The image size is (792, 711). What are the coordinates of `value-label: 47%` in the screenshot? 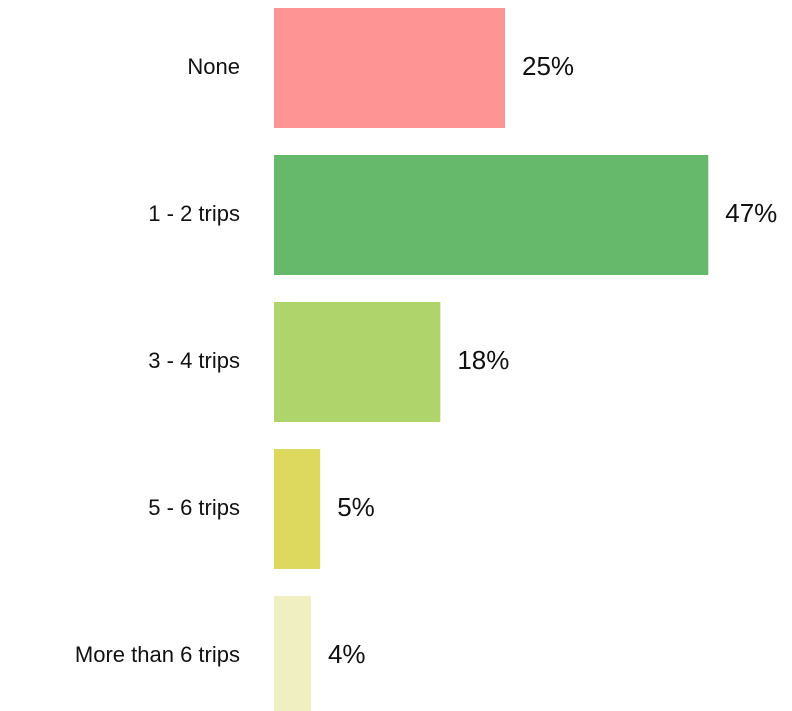 It's located at (751, 213).